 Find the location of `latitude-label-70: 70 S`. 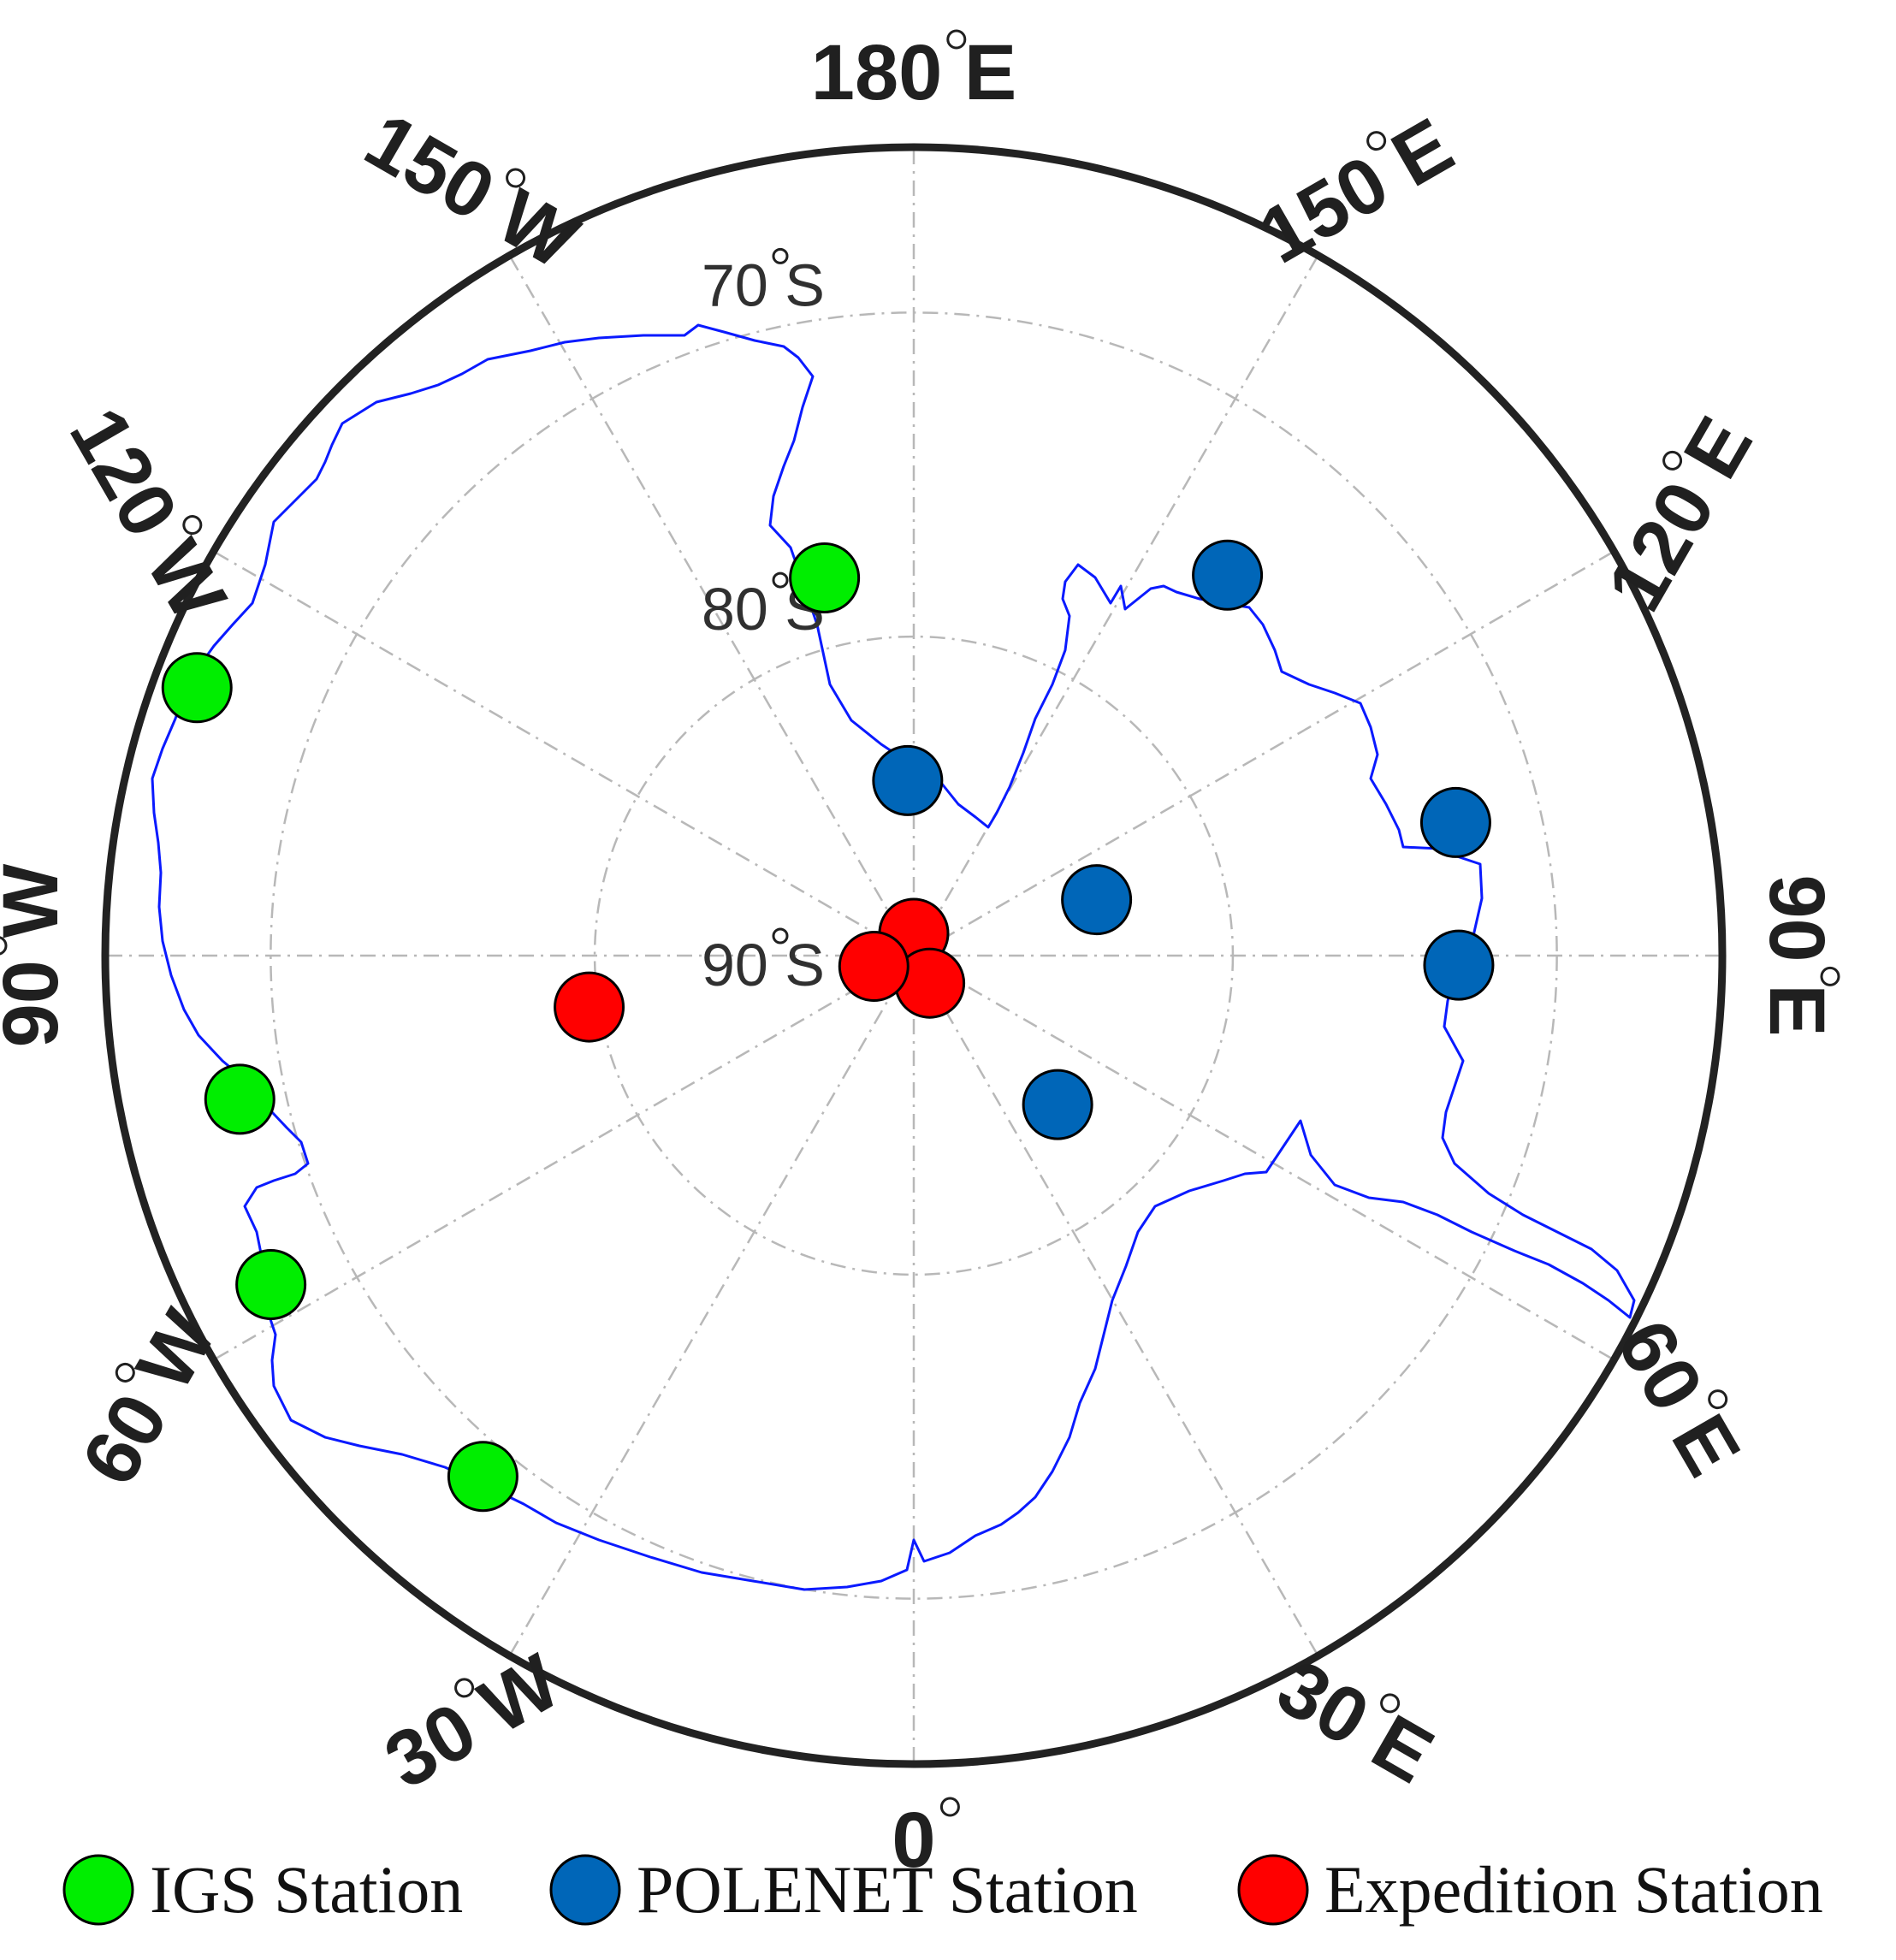

latitude-label-70: 70 S is located at coordinates (763, 285).